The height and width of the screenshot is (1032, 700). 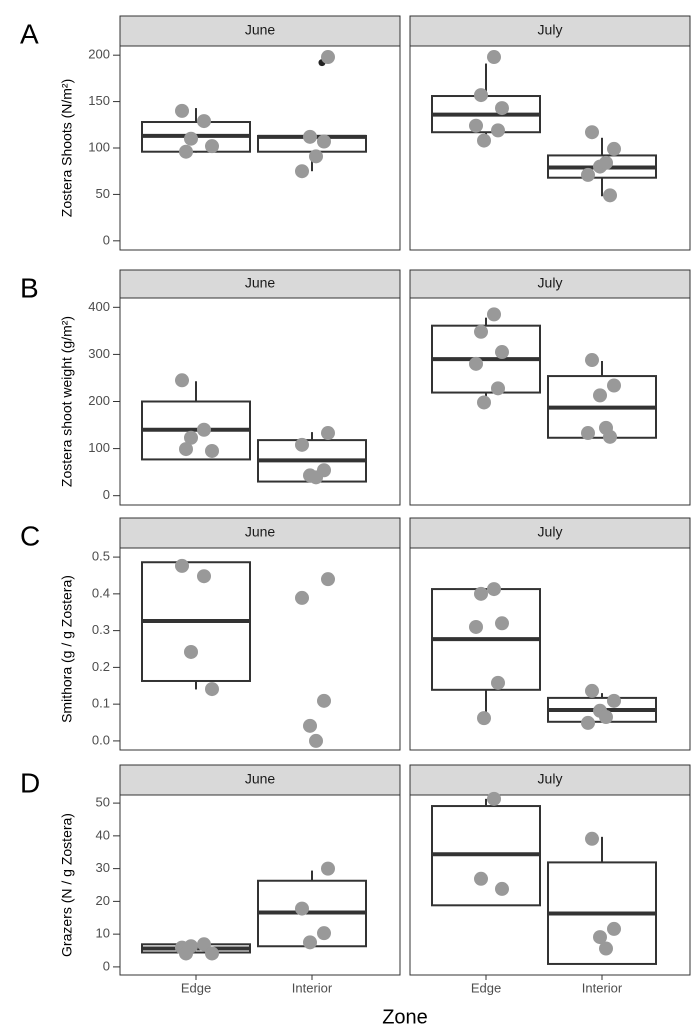 I want to click on y-tick-label: 40, so click(x=103, y=834).